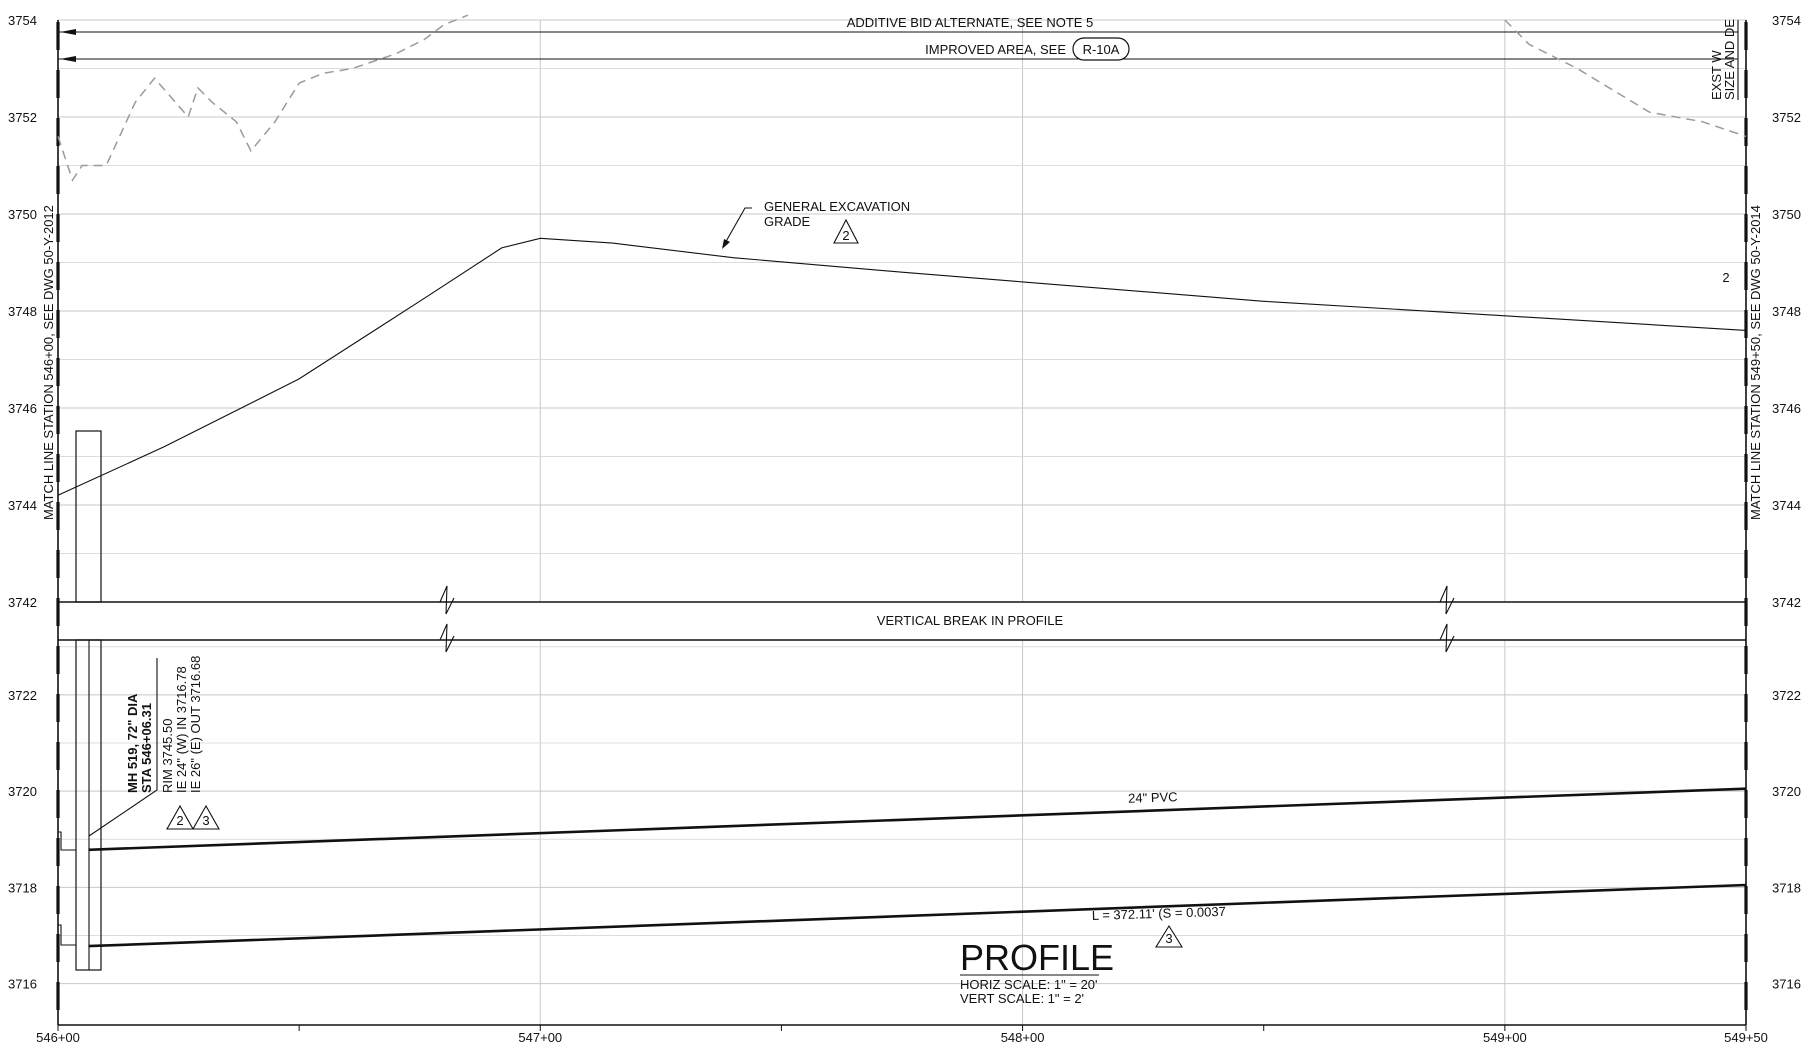 The image size is (1811, 1047). What do you see at coordinates (970, 620) in the screenshot?
I see `vertical-break-label: VERTICAL BREAK IN PROFILE` at bounding box center [970, 620].